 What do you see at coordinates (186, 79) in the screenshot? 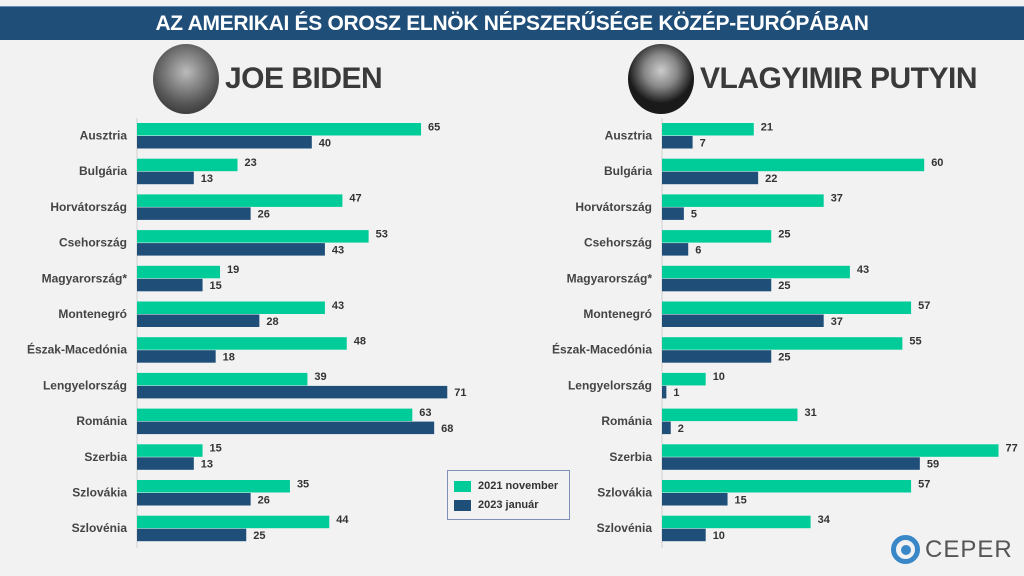
I see `biden-photo` at bounding box center [186, 79].